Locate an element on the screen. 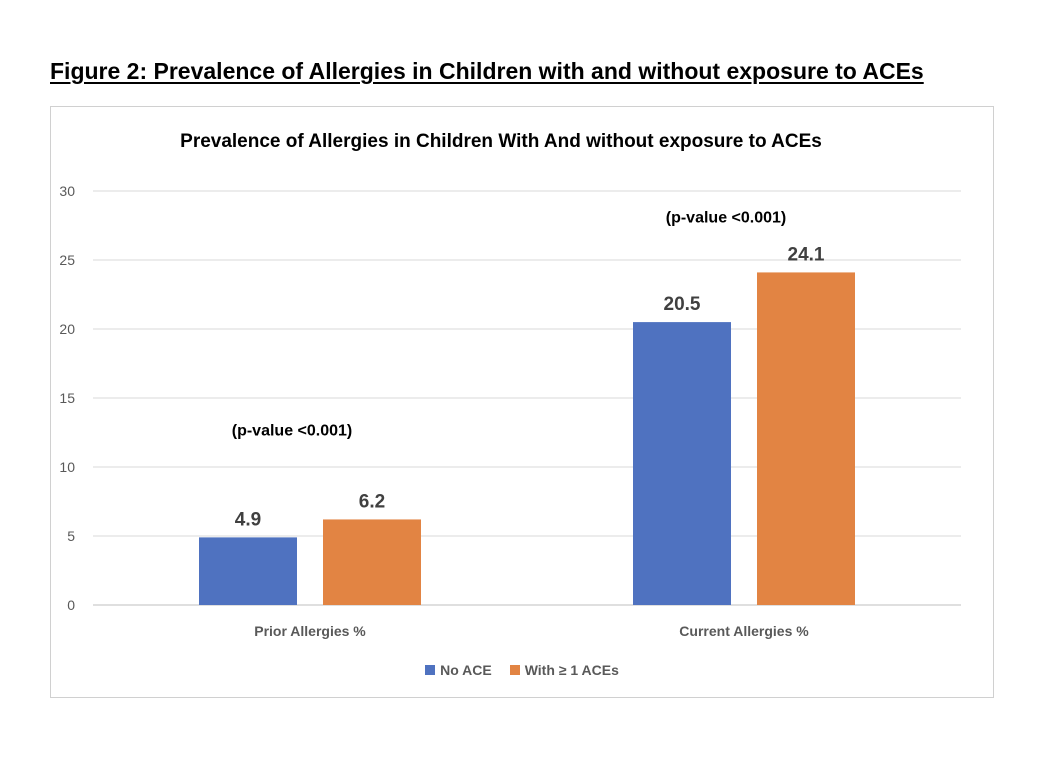 This screenshot has width=1058, height=760. legend-swatch-with-aces is located at coordinates (514, 670).